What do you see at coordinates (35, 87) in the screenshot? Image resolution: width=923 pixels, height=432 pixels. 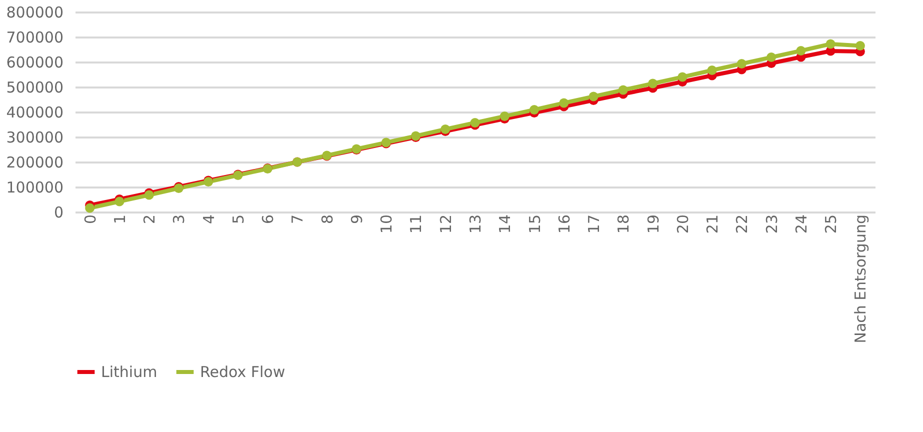 I see `y-tick-label: 500000` at bounding box center [35, 87].